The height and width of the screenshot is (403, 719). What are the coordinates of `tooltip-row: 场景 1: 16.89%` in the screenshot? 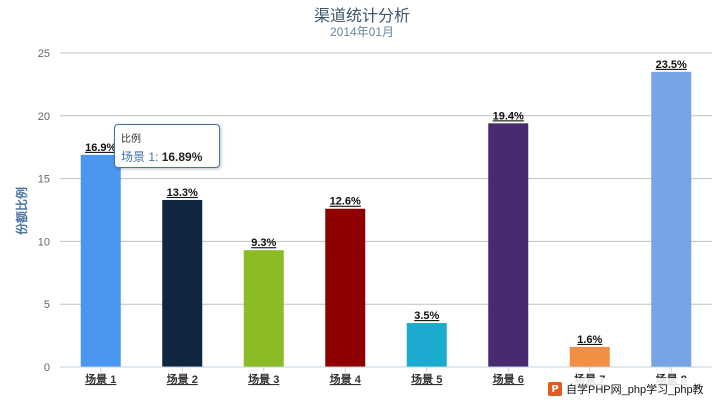 It's located at (162, 157).